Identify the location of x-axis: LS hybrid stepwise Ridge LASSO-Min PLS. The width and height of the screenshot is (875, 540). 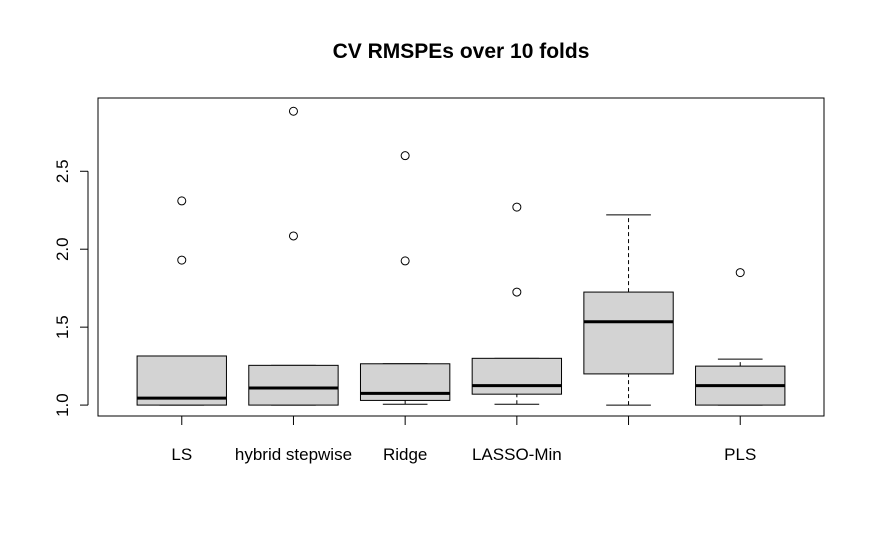
(463, 439).